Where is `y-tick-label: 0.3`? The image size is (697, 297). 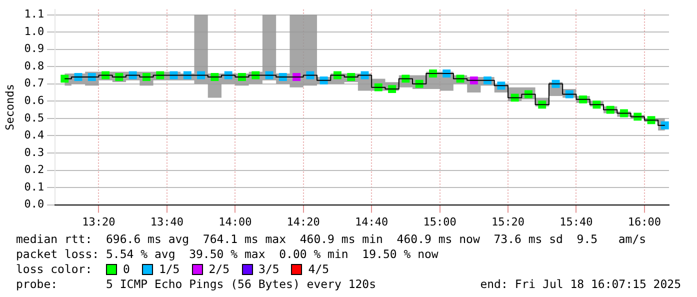
y-tick-label: 0.3 is located at coordinates (34, 152).